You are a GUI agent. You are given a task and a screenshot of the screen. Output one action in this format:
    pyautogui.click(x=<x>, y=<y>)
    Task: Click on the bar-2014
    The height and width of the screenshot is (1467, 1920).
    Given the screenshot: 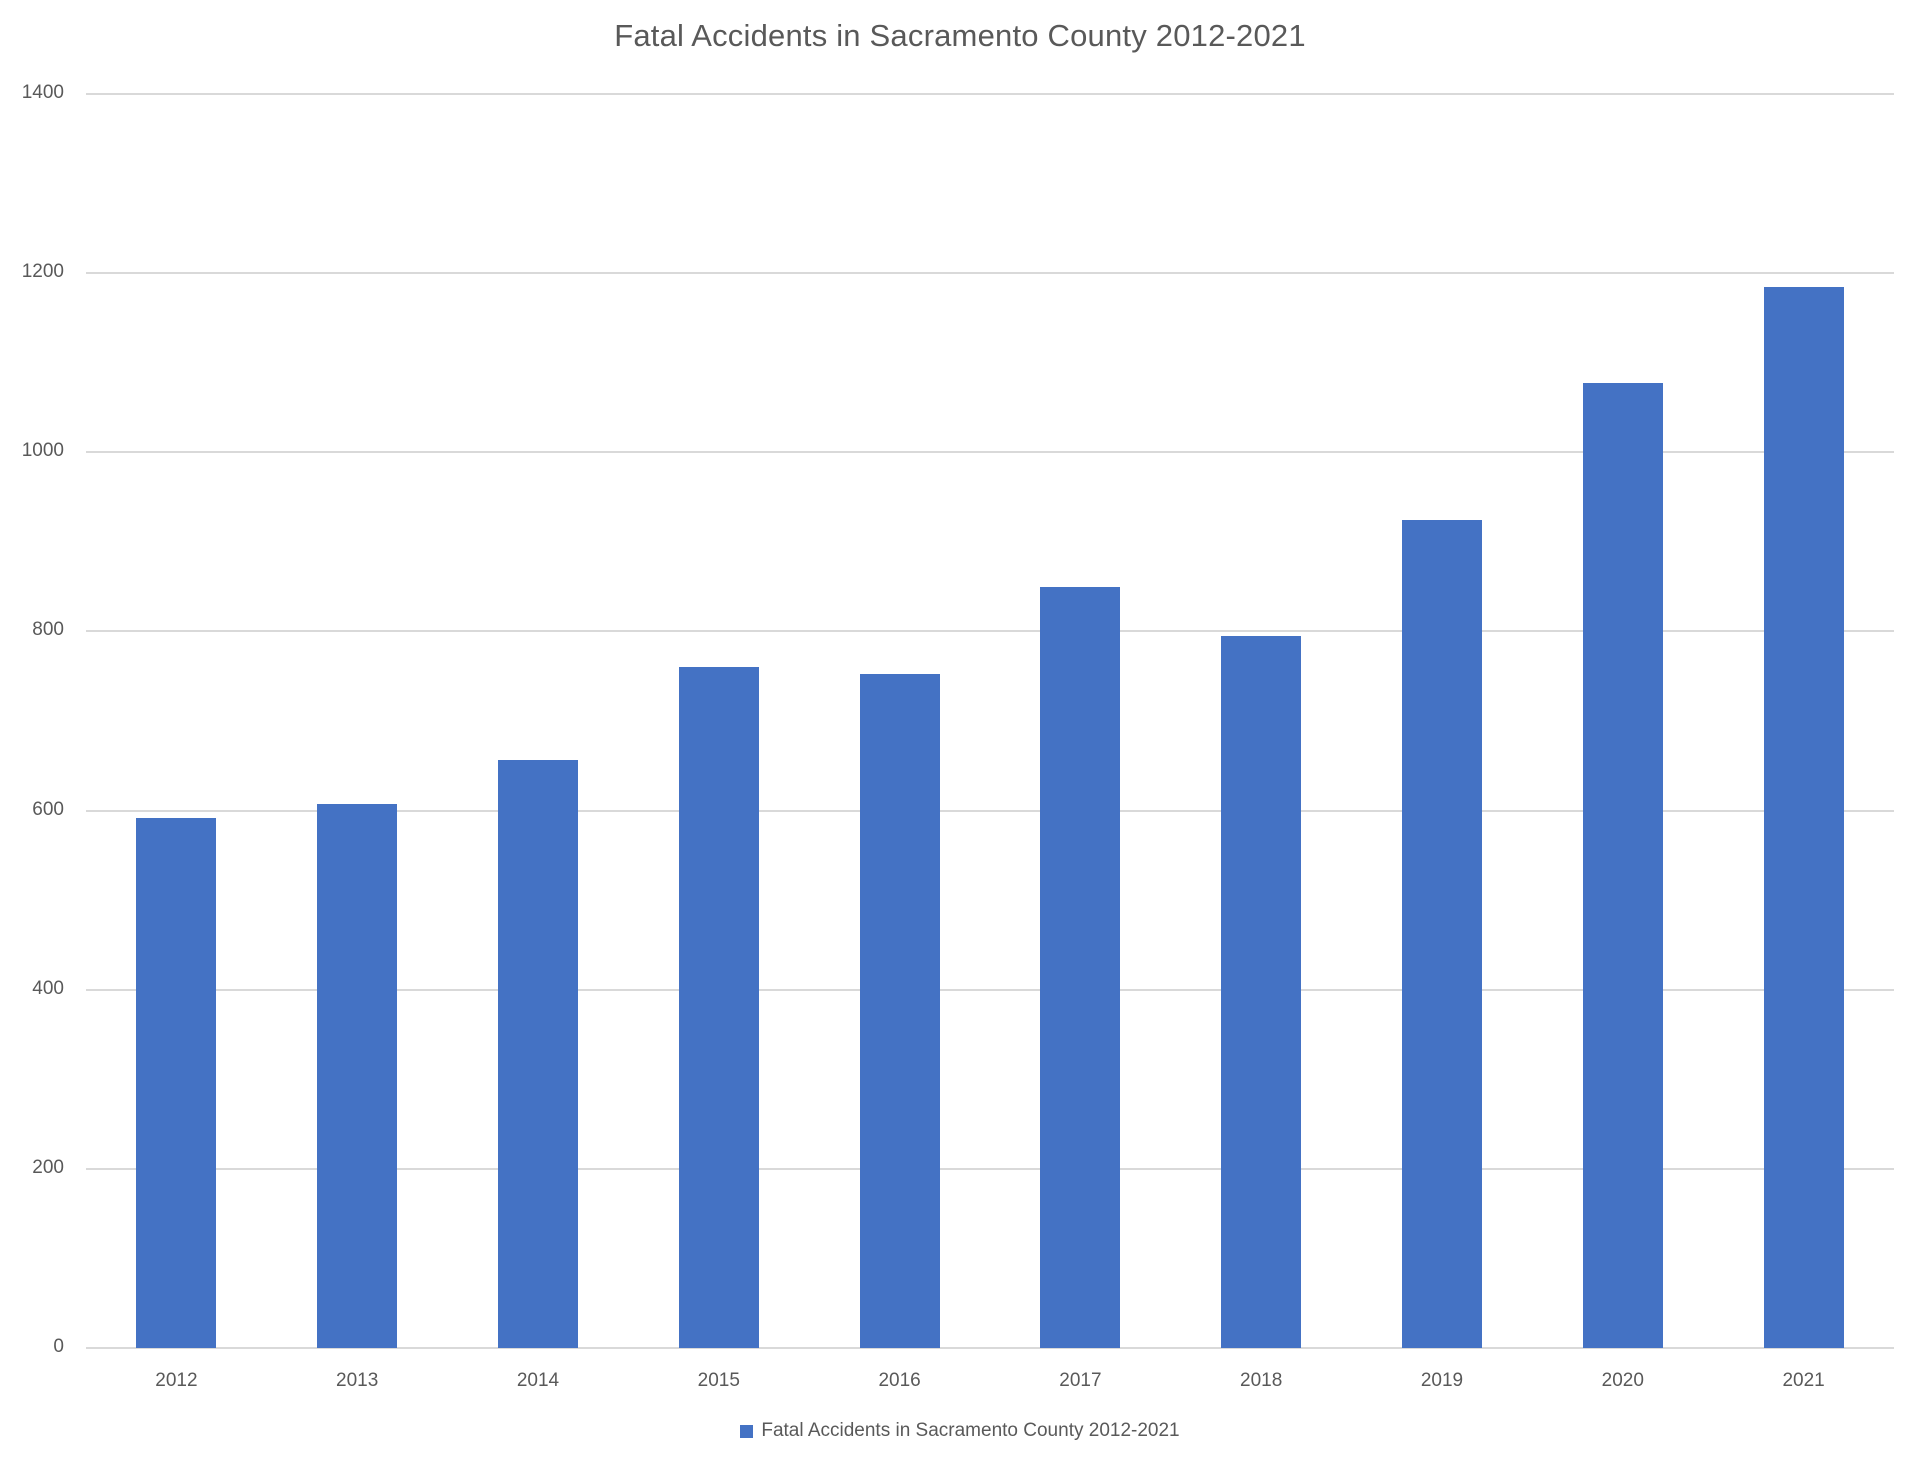 What is the action you would take?
    pyautogui.click(x=538, y=1053)
    